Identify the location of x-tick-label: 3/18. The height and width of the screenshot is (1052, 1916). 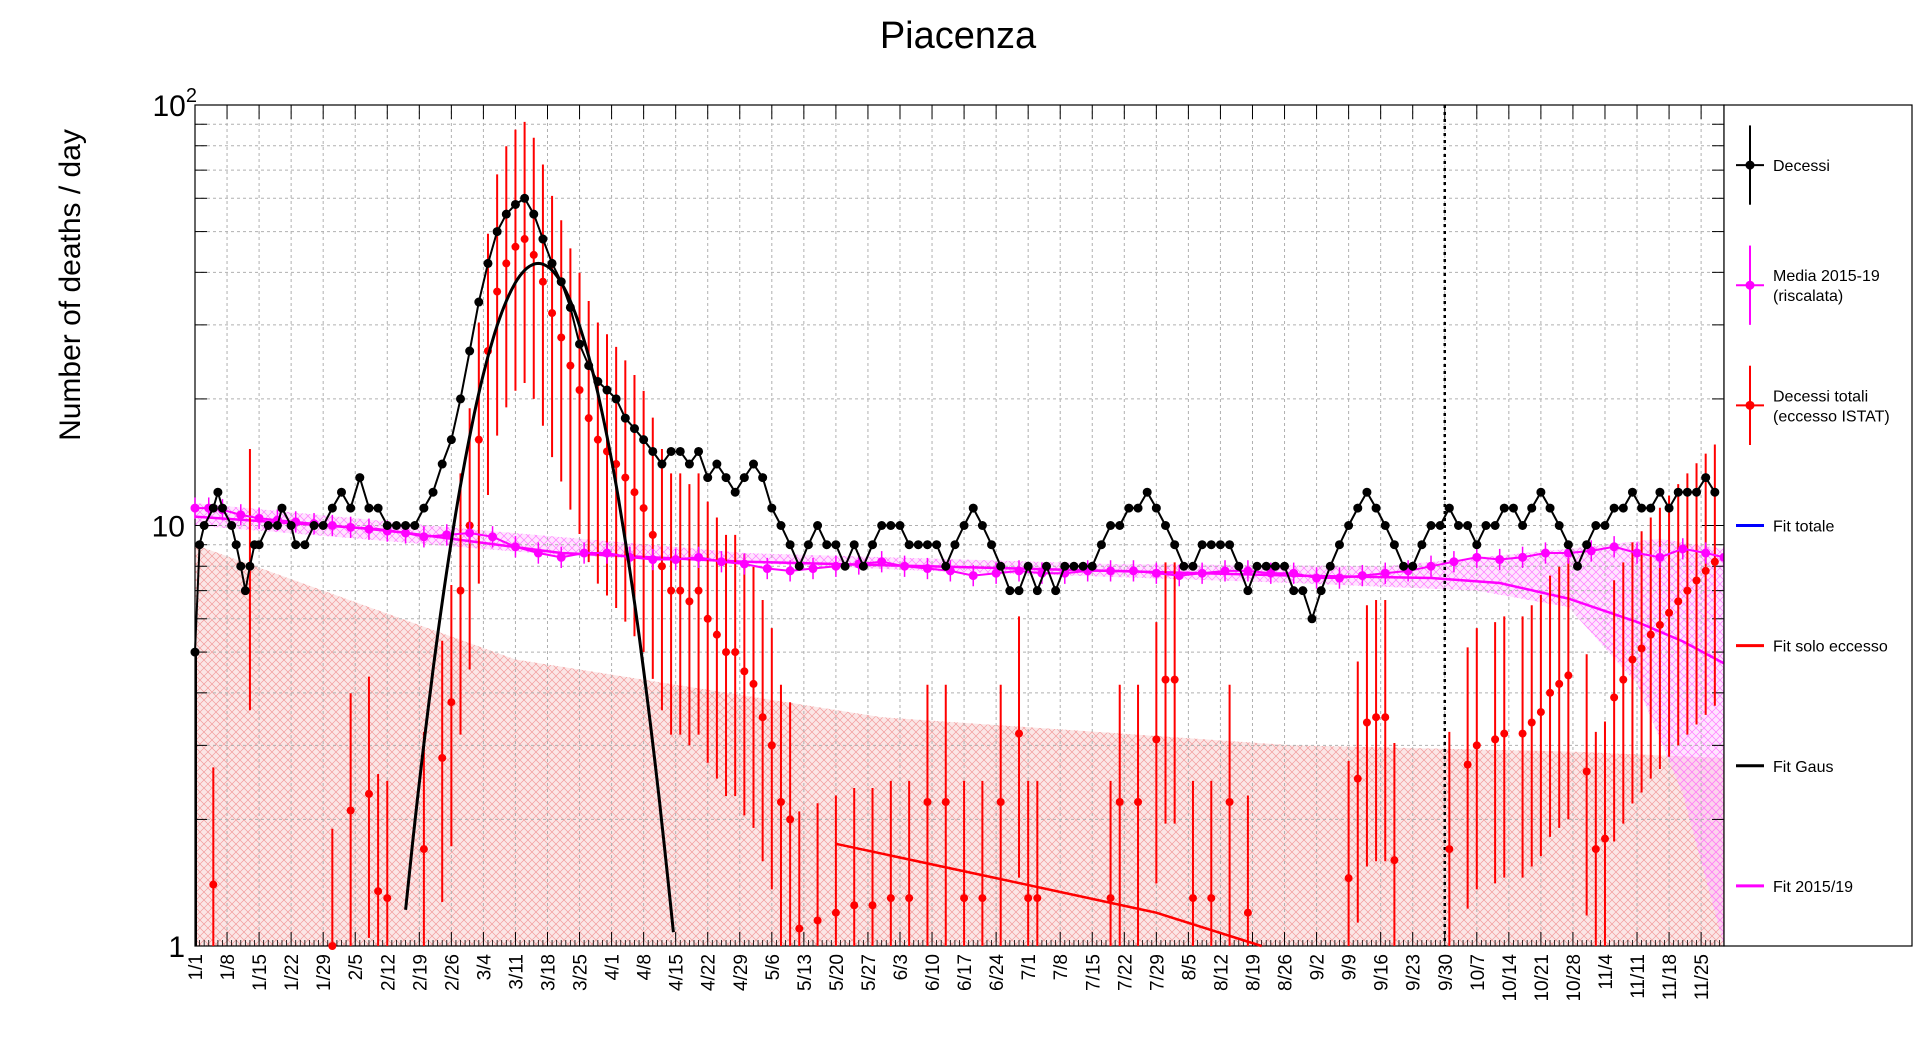
(548, 972).